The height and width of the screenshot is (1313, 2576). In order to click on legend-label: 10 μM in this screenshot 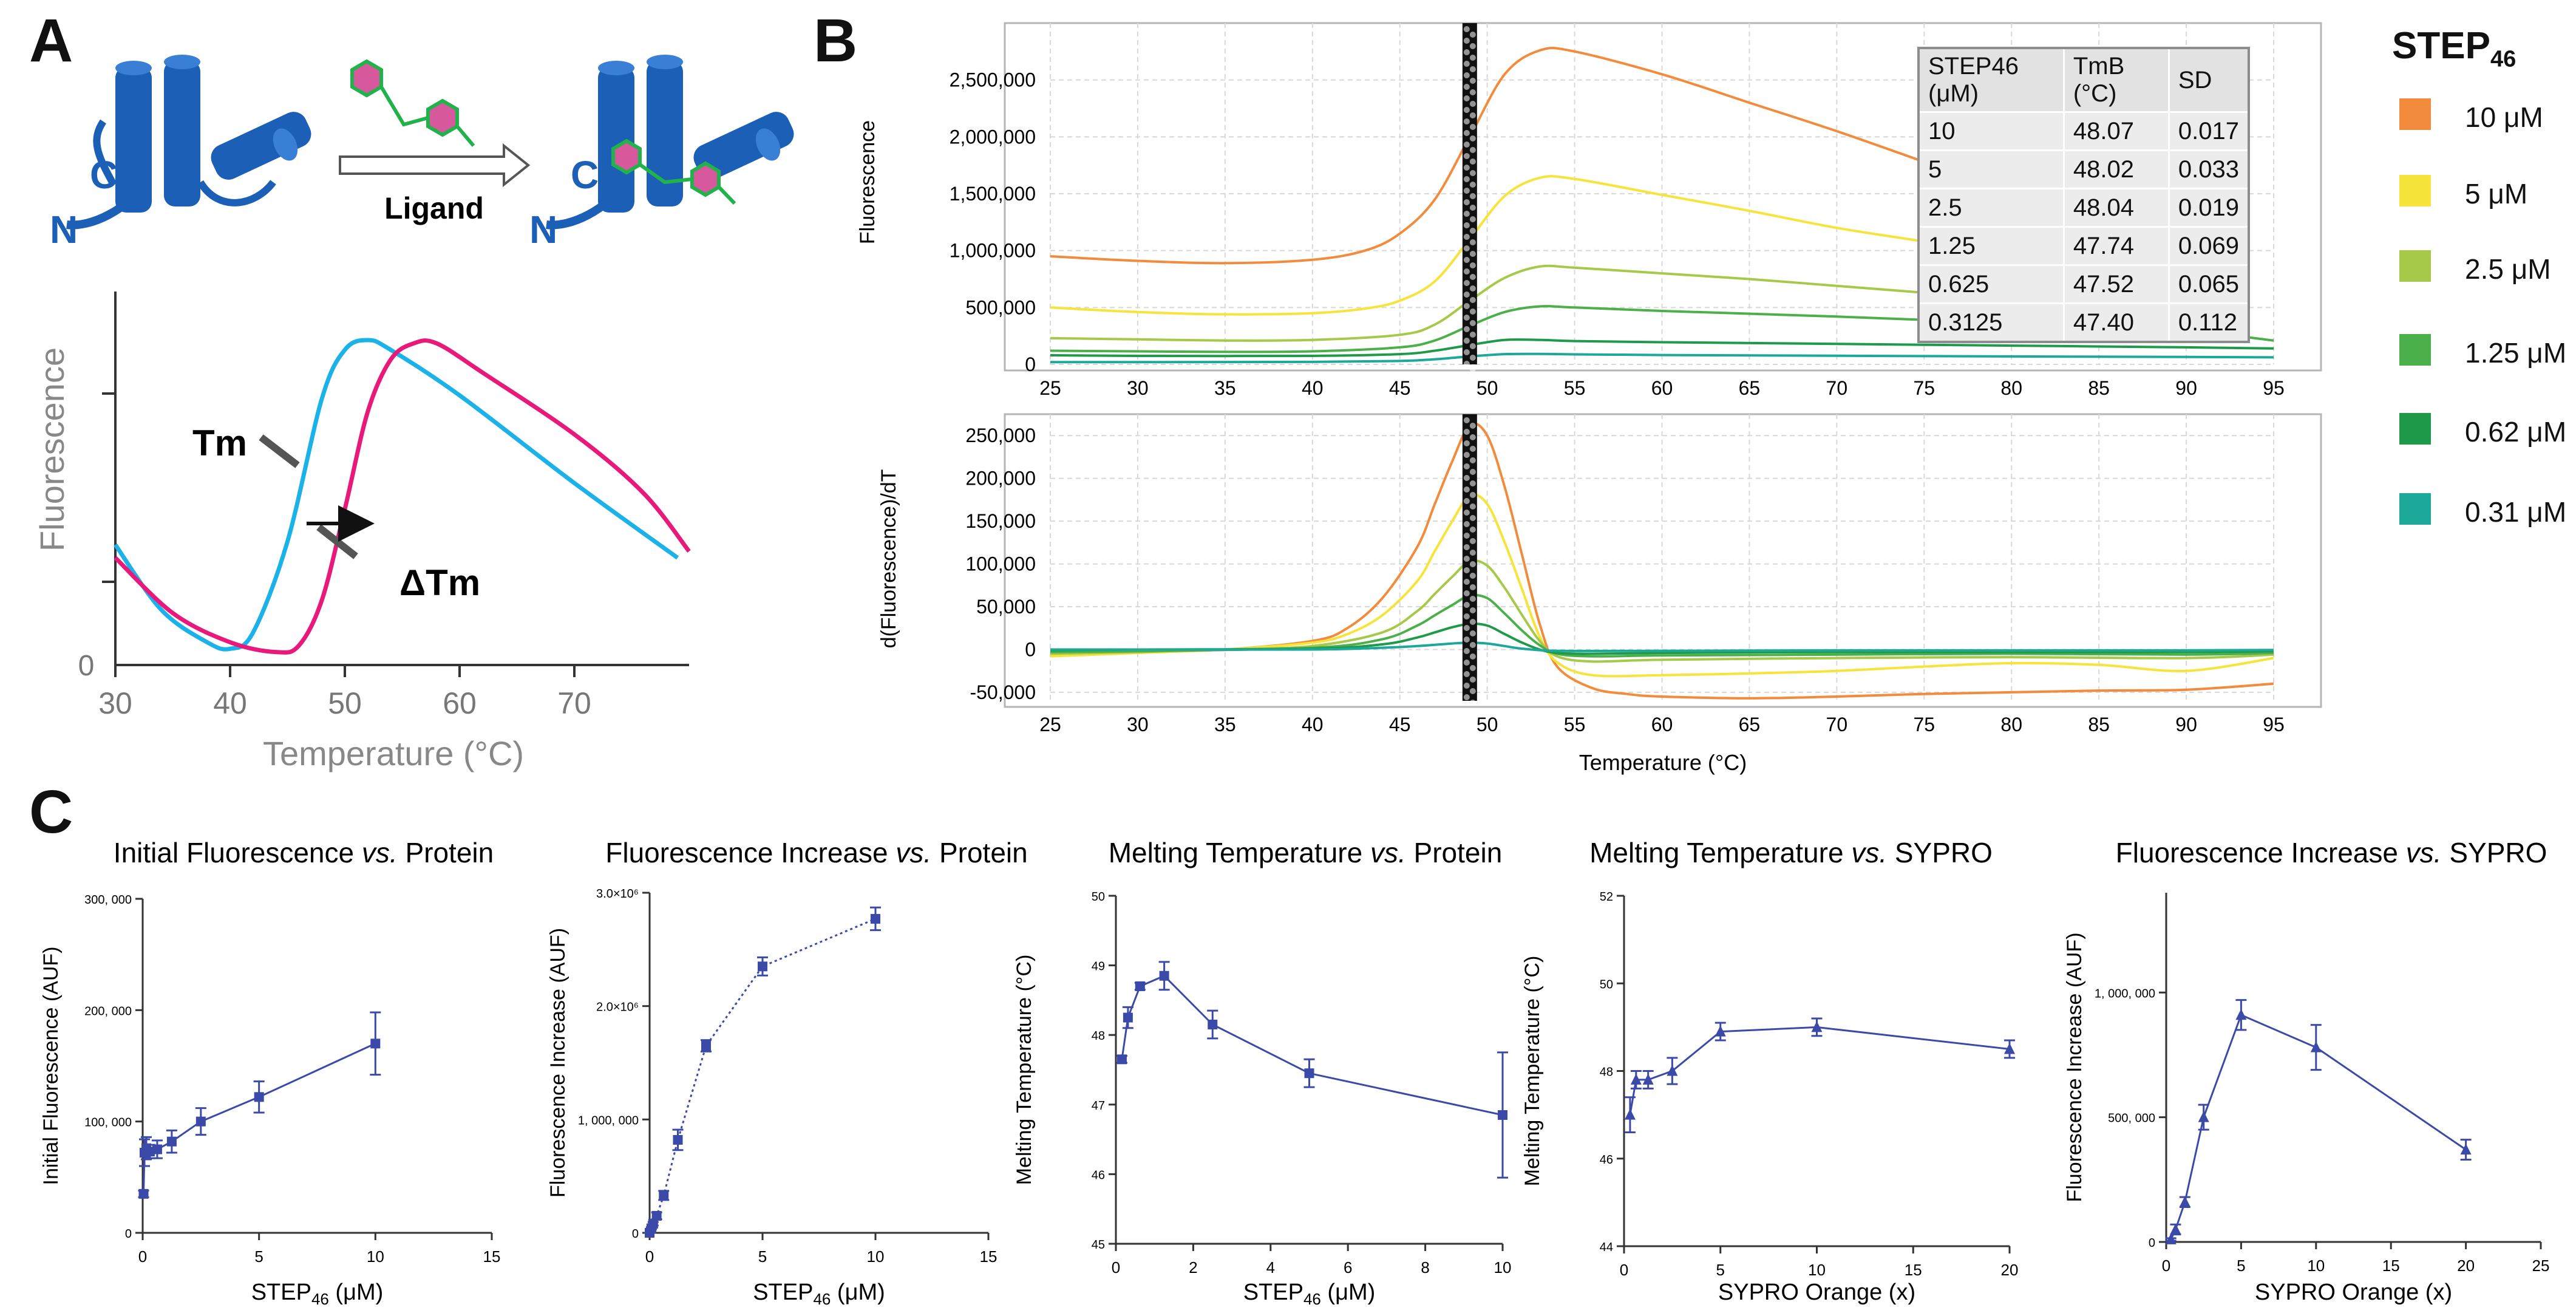, I will do `click(2504, 117)`.